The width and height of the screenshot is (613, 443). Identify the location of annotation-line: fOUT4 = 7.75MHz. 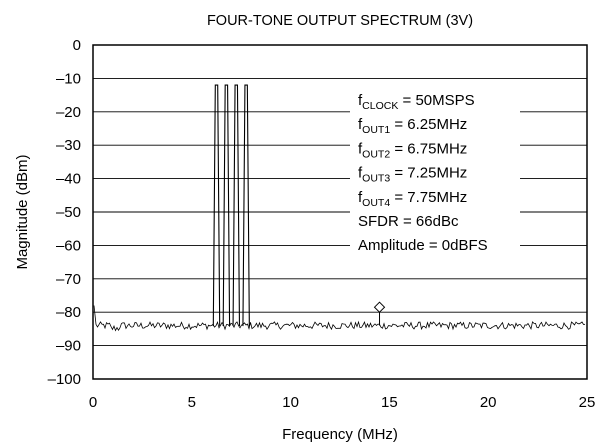
(412, 199).